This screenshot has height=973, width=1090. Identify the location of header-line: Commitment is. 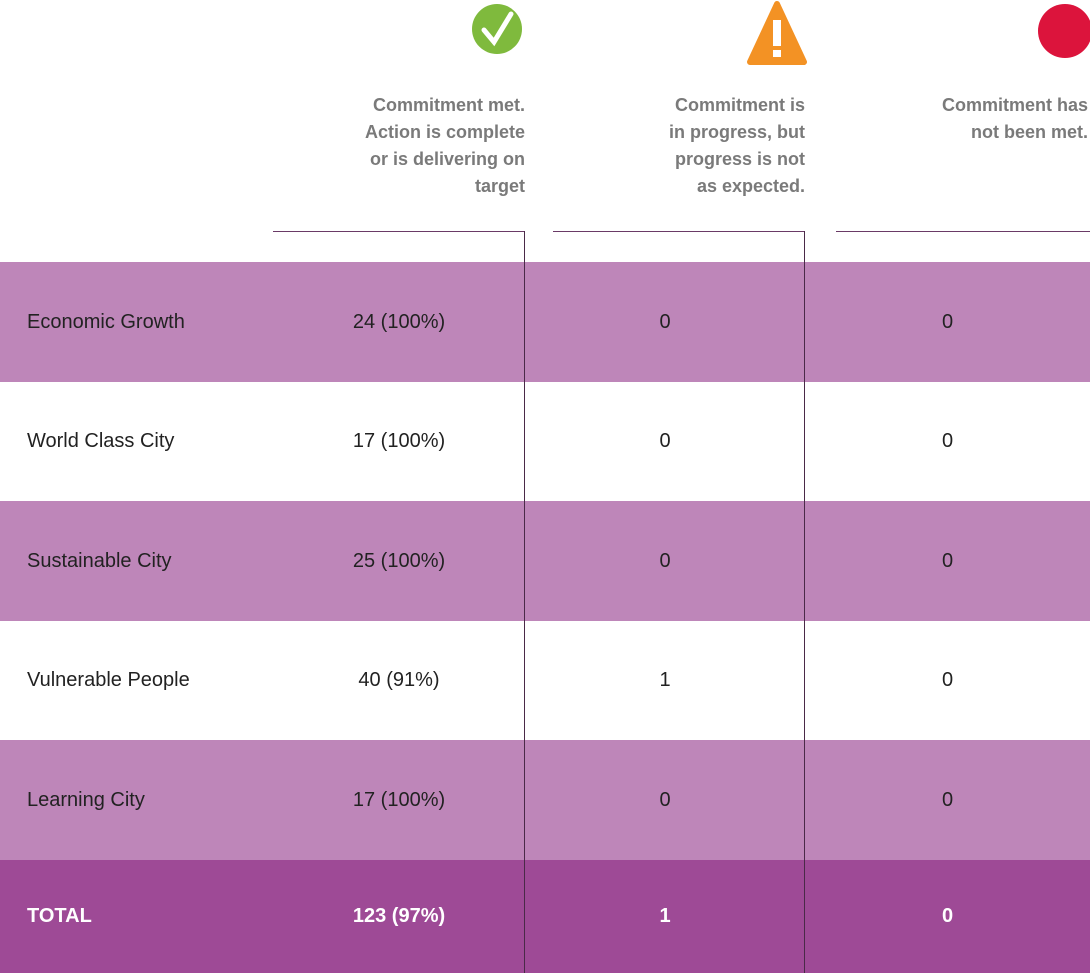
(739, 105).